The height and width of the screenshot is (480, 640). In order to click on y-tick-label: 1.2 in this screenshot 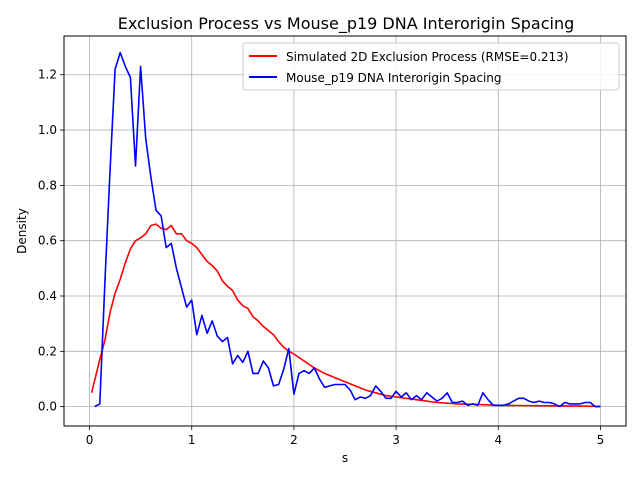, I will do `click(47, 75)`.